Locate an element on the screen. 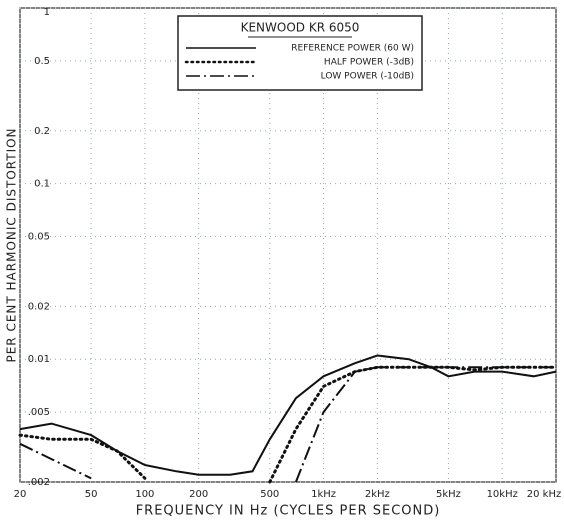 This screenshot has width=564, height=520. y-tick-label: 0.1 is located at coordinates (42, 184).